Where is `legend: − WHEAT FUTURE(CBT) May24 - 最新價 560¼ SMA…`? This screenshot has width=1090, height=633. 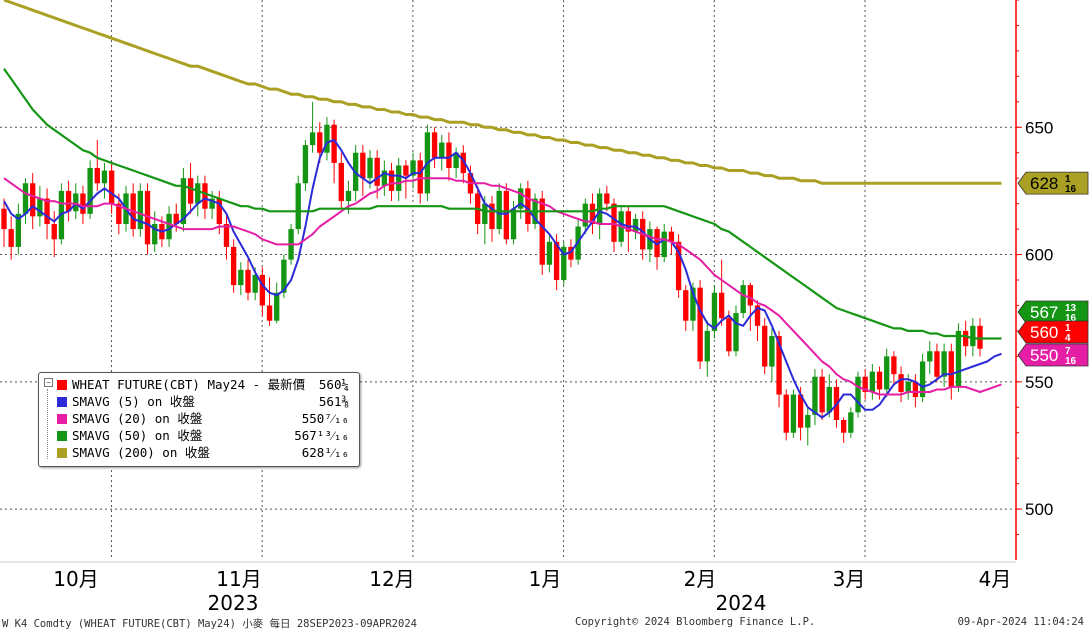
legend: − WHEAT FUTURE(CBT) May24 - 最新價 560¼ SMA… is located at coordinates (199, 419).